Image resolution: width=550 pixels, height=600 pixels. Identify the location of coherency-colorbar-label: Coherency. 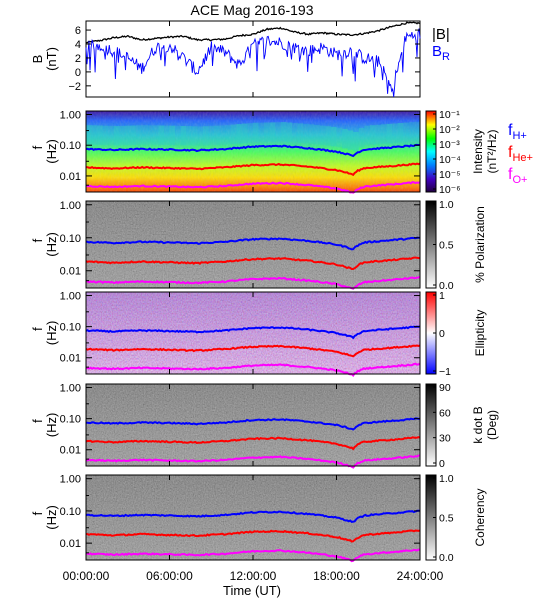
(480, 517).